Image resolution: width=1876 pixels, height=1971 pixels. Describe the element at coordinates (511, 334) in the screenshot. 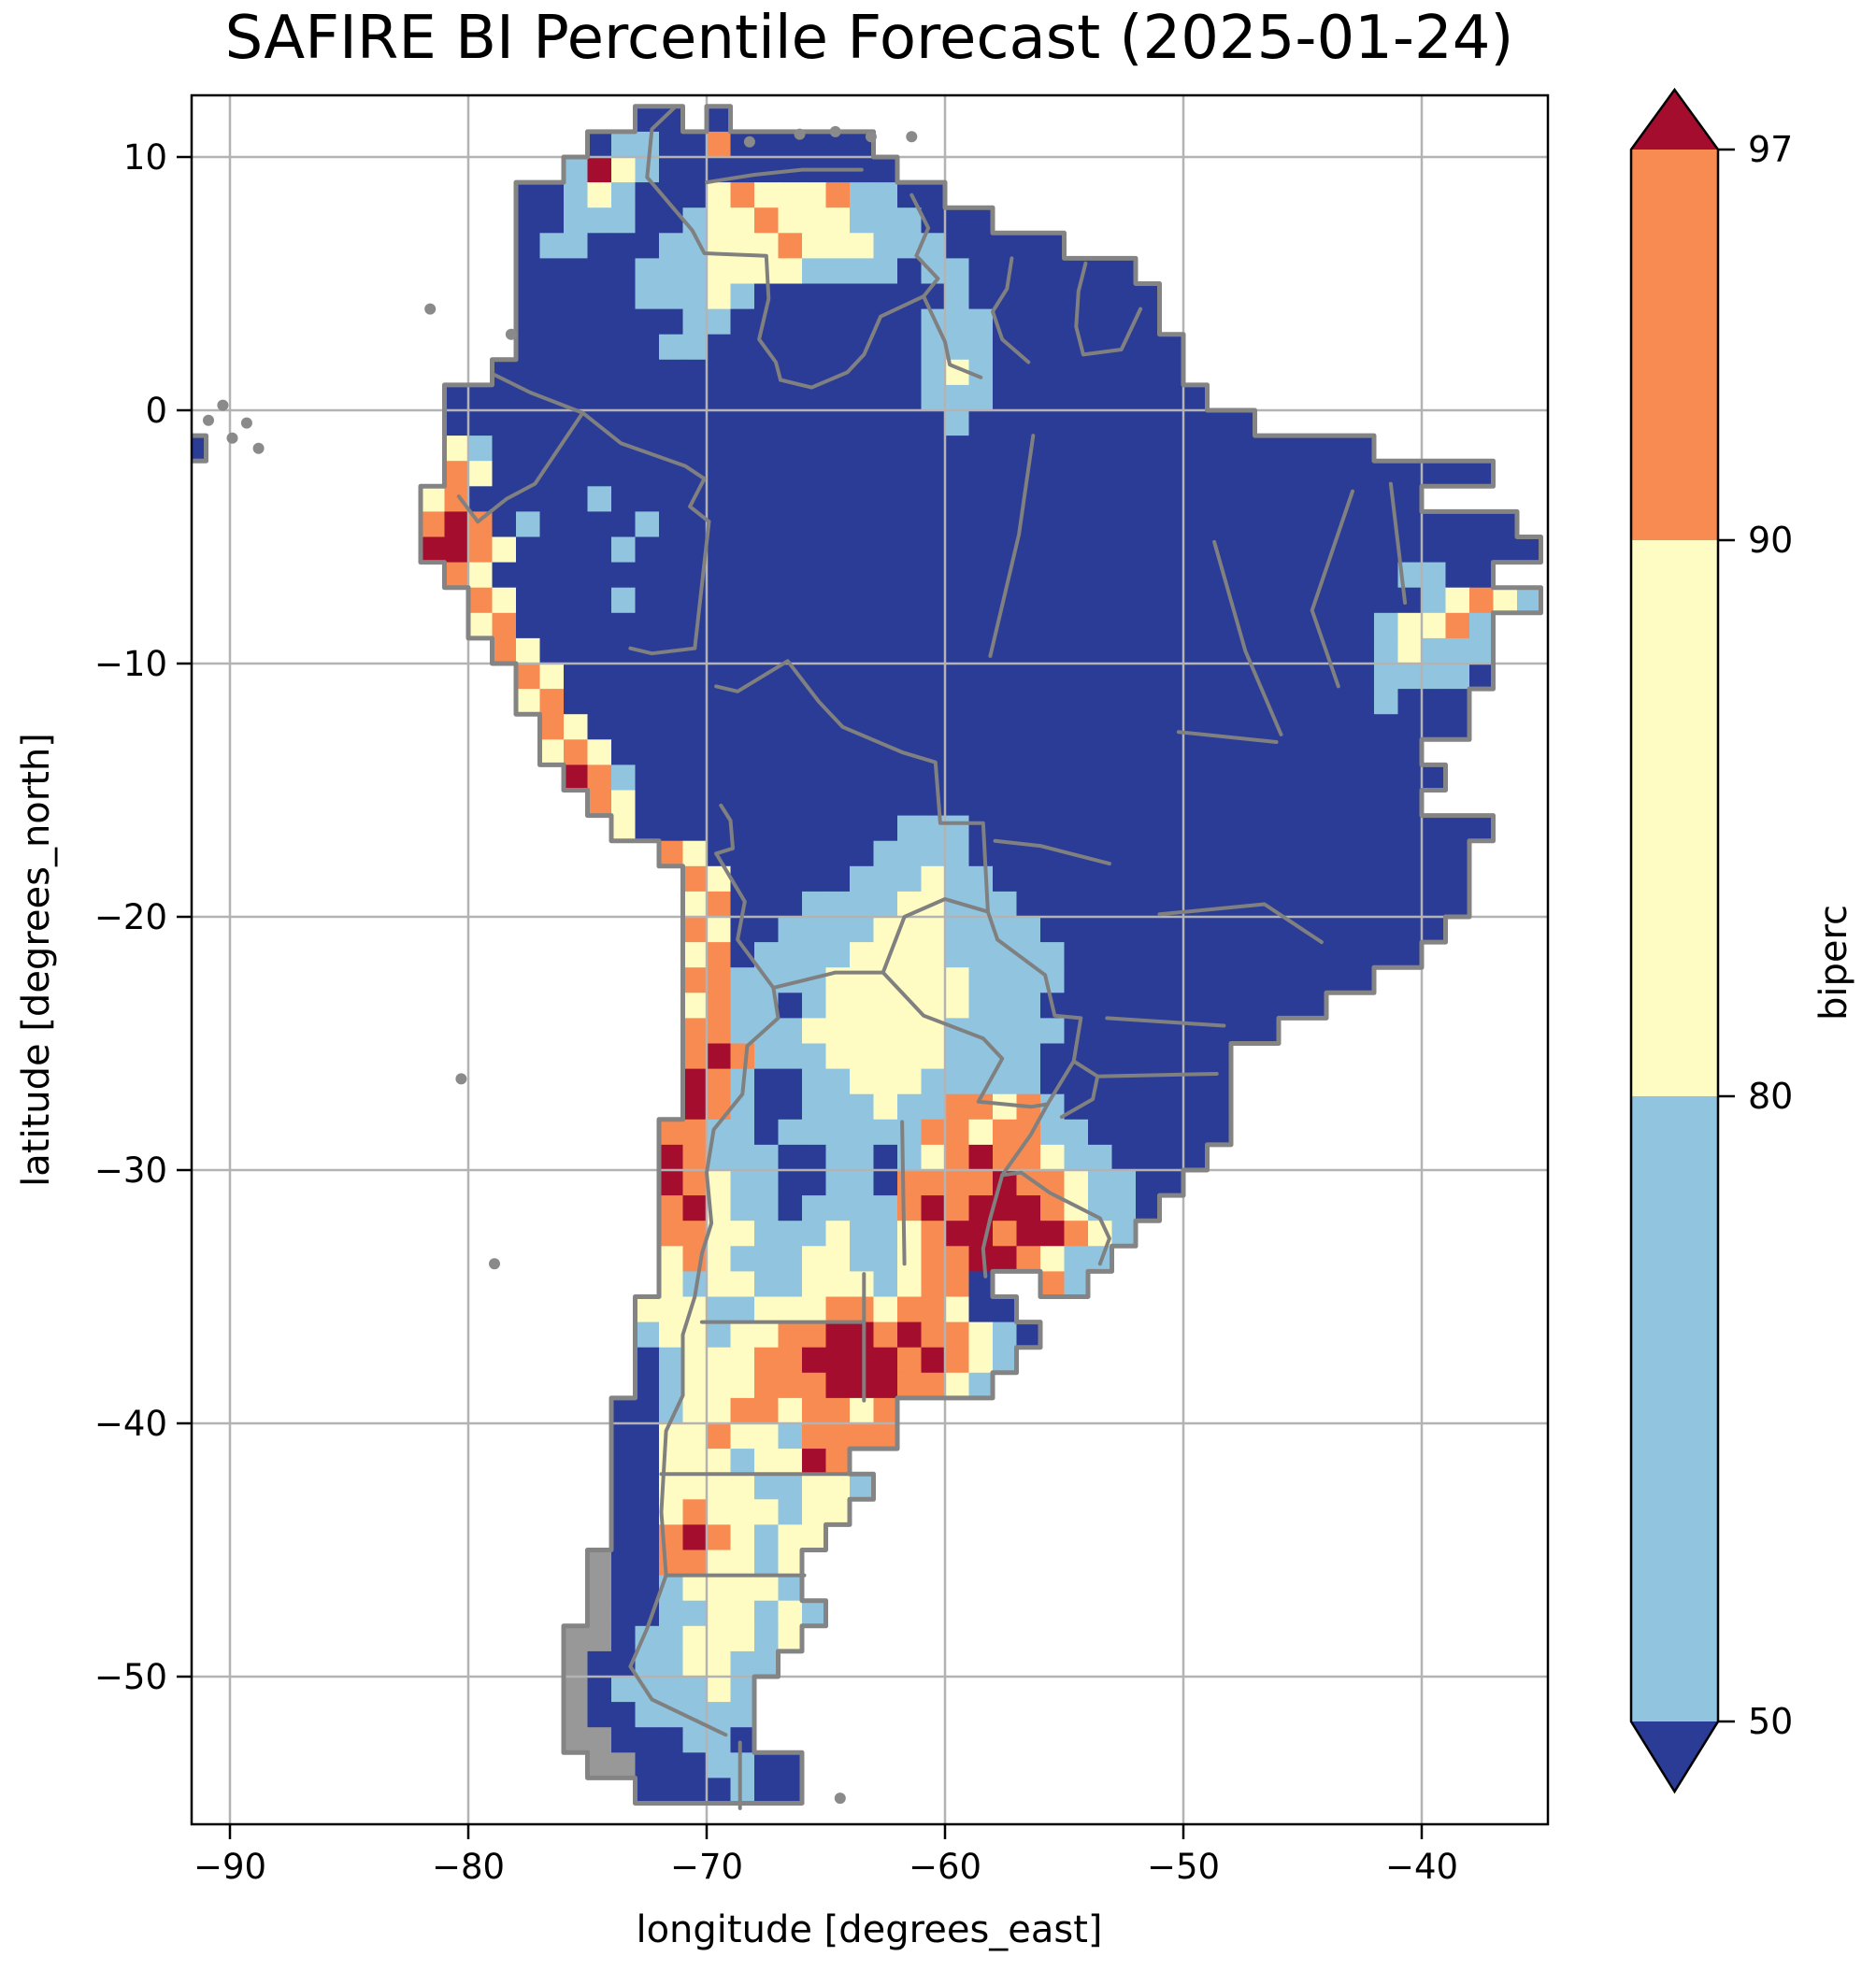

I see `island-dot` at that location.